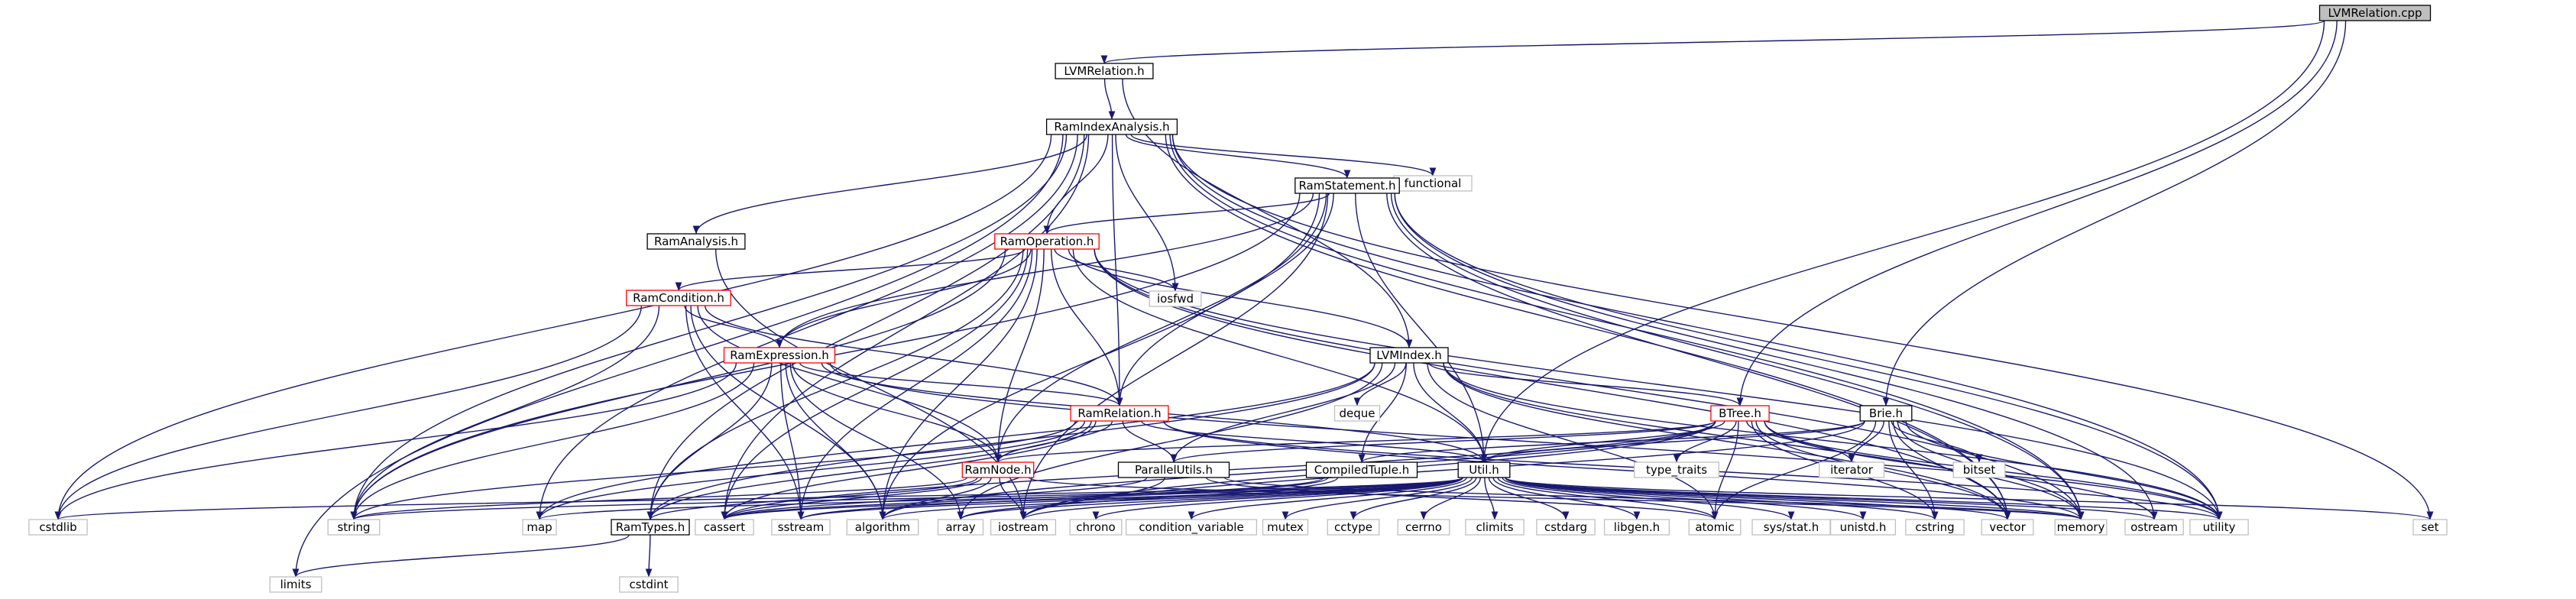  I want to click on node-parallel: ParallelUtils.h, so click(1173, 470).